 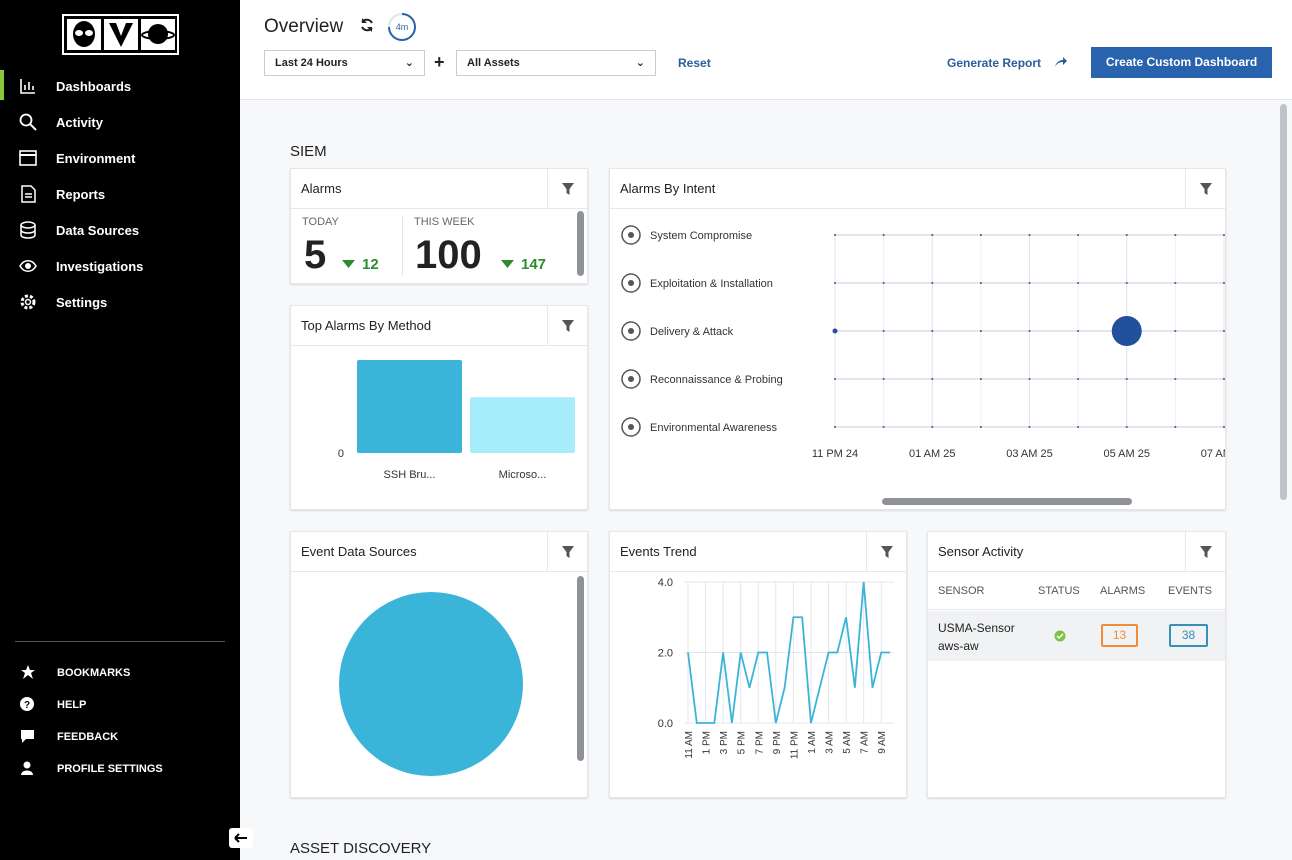 What do you see at coordinates (28, 230) in the screenshot?
I see `icon-data-sources` at bounding box center [28, 230].